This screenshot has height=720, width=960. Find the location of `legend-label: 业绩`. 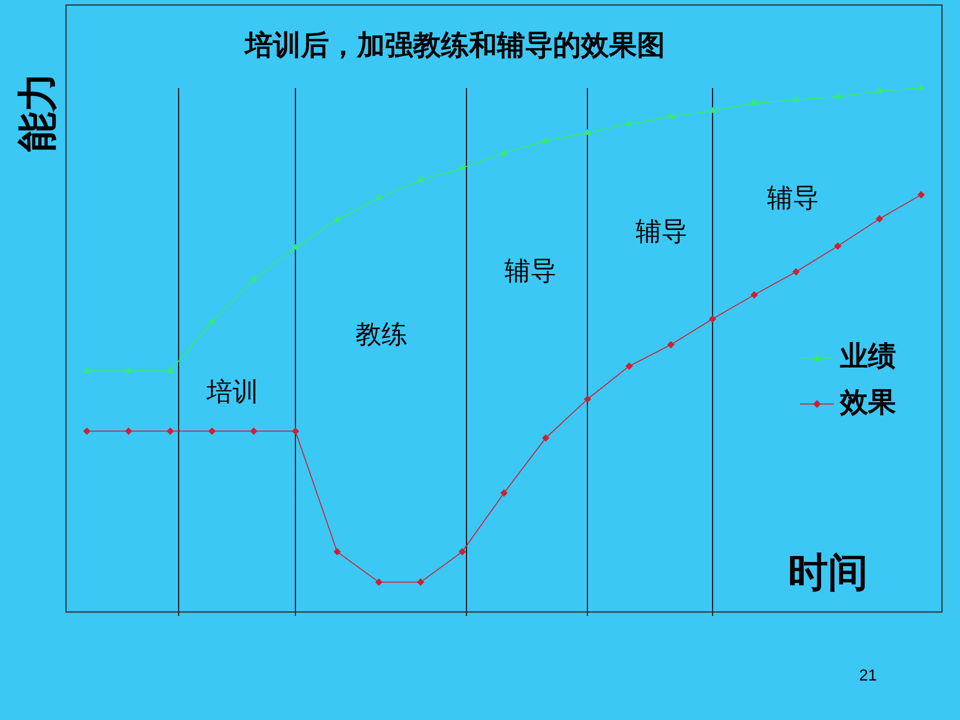

legend-label: 业绩 is located at coordinates (867, 356).